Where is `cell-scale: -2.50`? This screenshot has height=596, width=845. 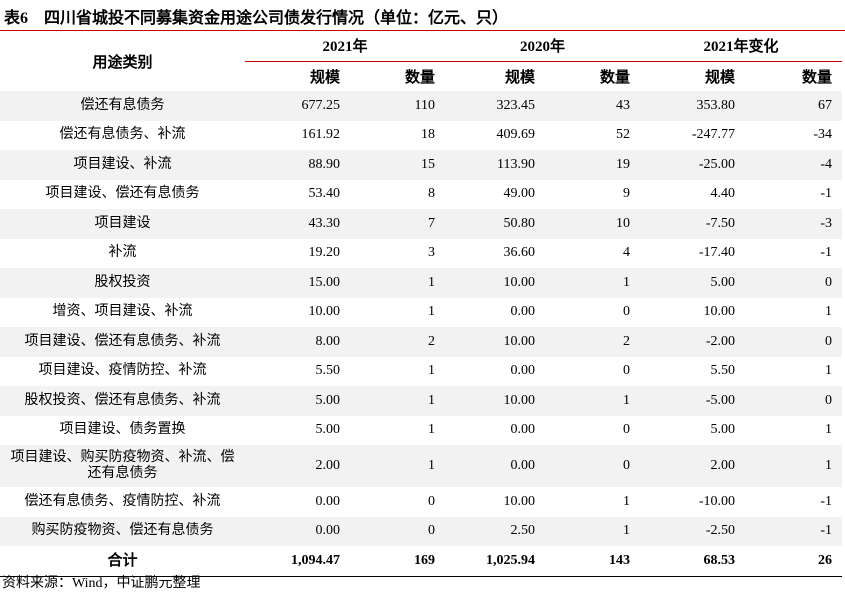
cell-scale: -2.50 is located at coordinates (693, 531).